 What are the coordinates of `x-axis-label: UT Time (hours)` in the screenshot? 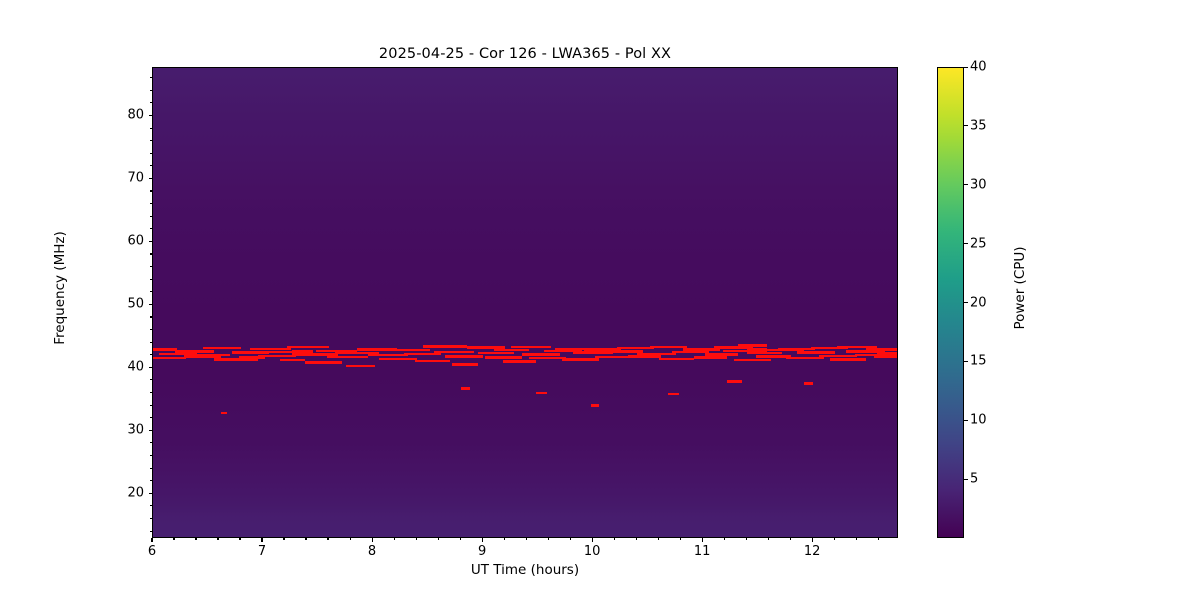 It's located at (525, 570).